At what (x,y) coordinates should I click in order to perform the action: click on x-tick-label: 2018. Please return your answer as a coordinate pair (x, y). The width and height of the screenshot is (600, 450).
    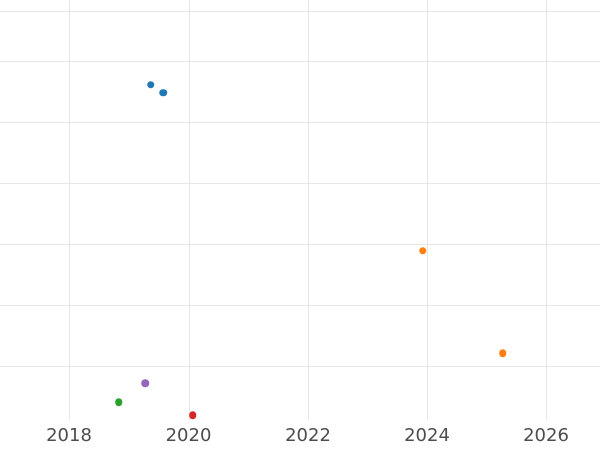
    Looking at the image, I should click on (69, 435).